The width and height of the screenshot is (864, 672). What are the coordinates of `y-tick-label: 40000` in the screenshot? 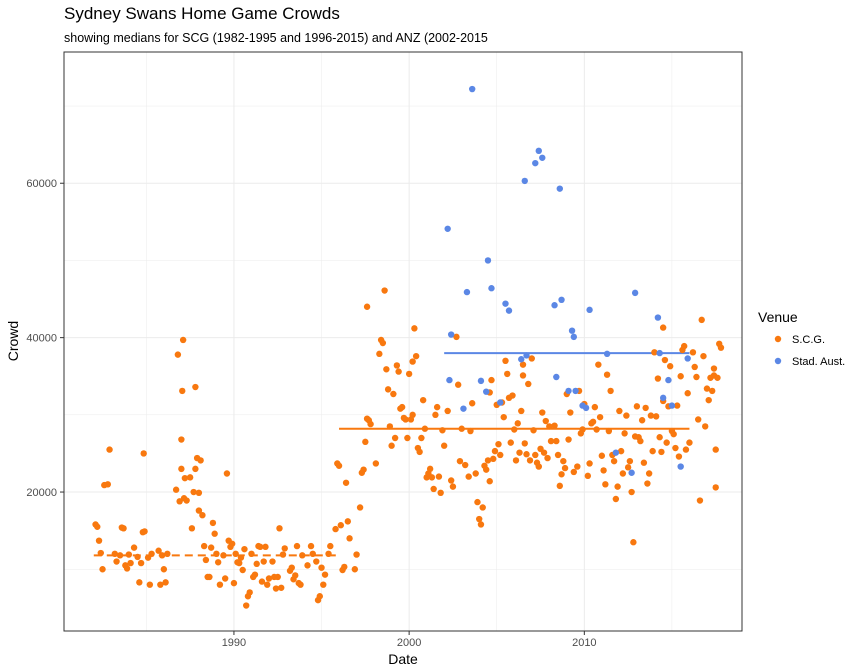 It's located at (41, 339).